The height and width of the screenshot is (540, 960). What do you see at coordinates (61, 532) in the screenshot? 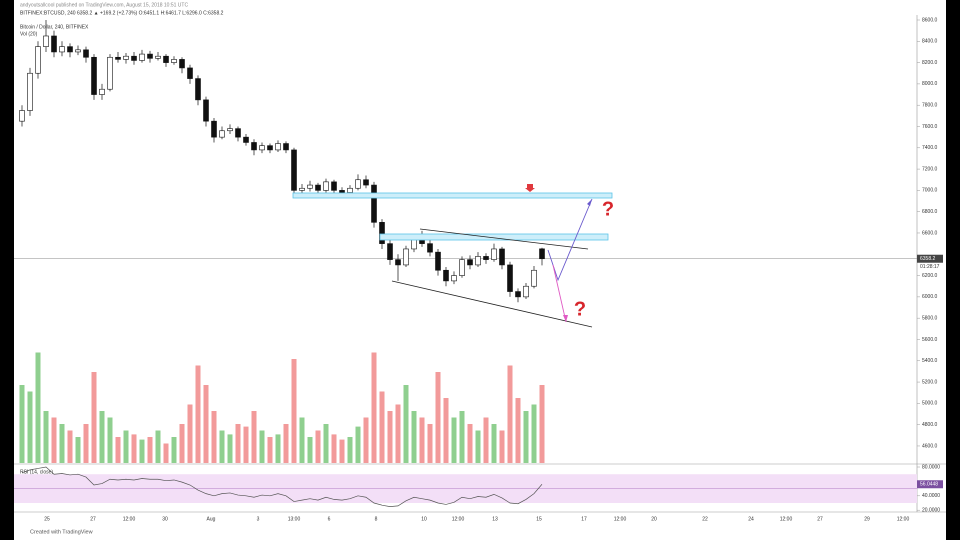
I see `footer: Created with TradingView` at bounding box center [61, 532].